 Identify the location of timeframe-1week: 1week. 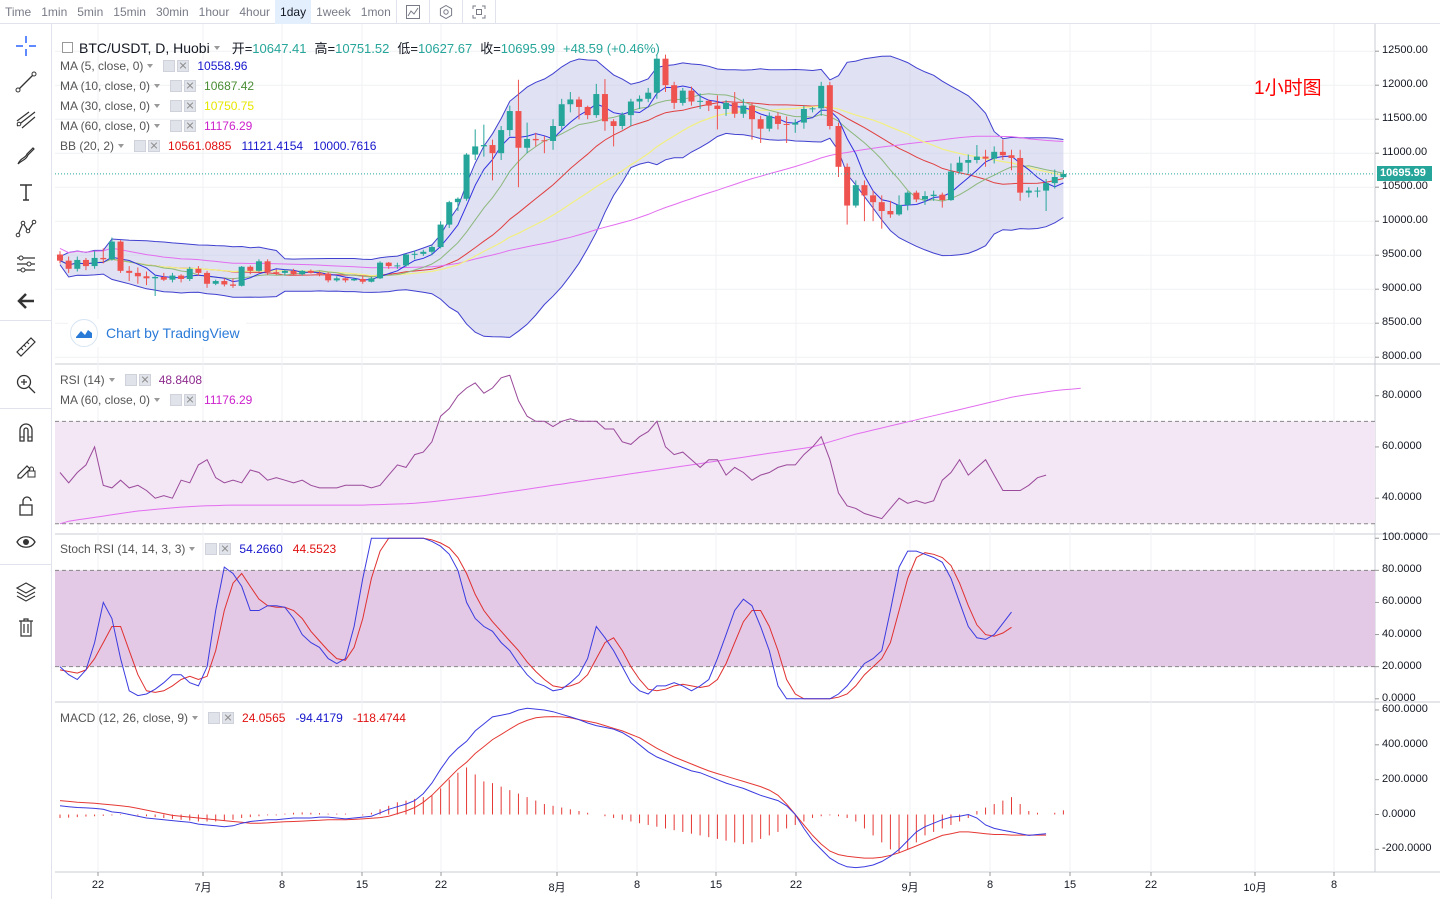
(333, 11).